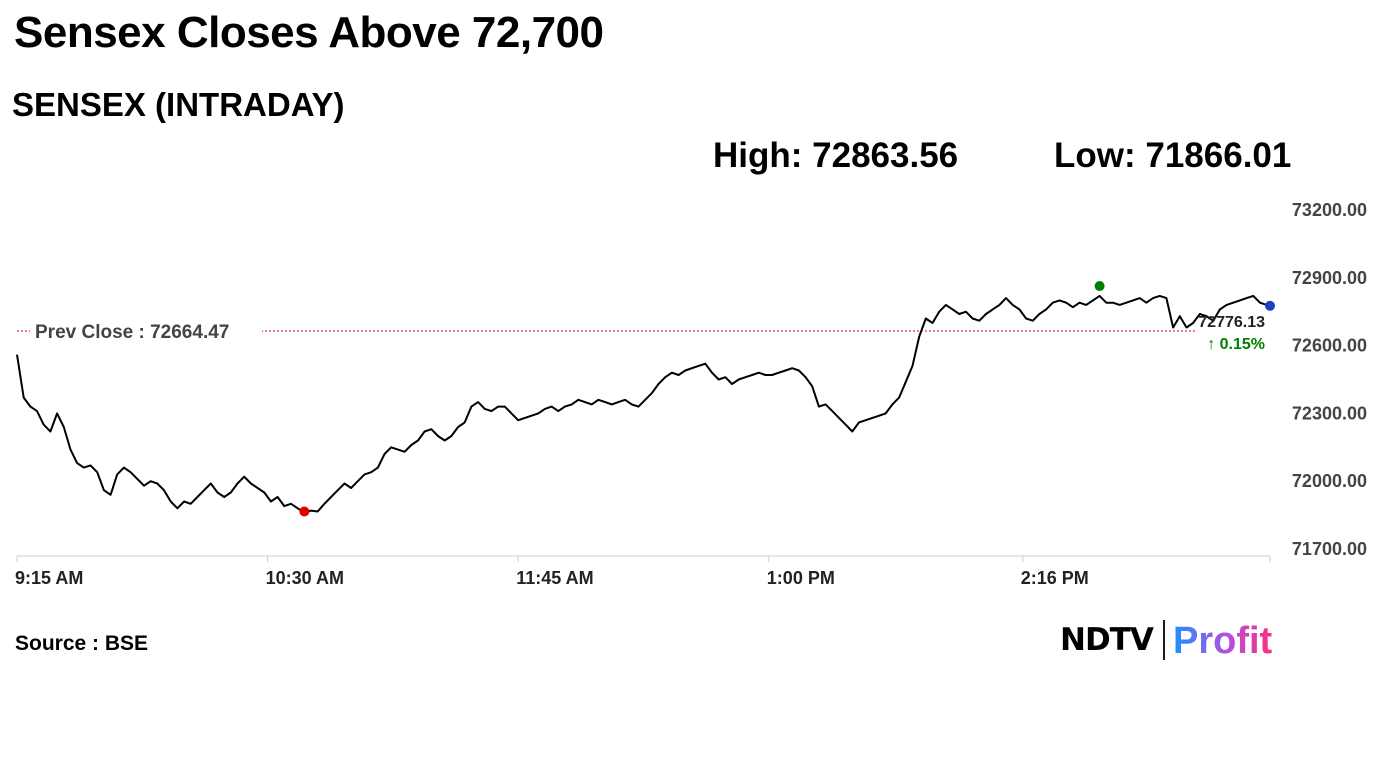 The width and height of the screenshot is (1382, 777). What do you see at coordinates (132, 332) in the screenshot?
I see `prev-close-label: Prev Close : 72664.47` at bounding box center [132, 332].